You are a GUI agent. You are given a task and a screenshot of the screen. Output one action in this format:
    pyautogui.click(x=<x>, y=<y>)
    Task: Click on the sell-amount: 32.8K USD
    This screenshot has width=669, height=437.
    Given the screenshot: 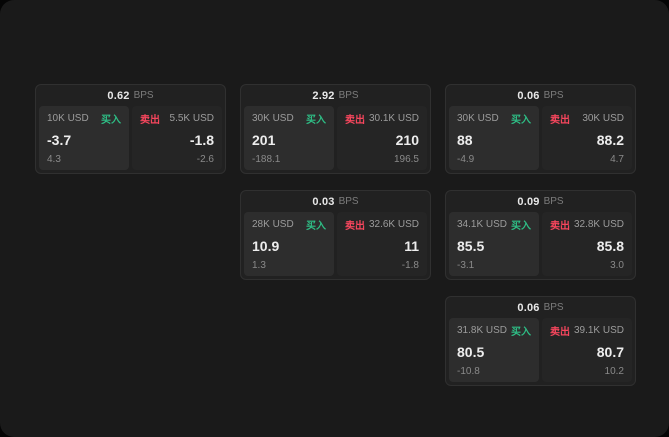 What is the action you would take?
    pyautogui.click(x=598, y=224)
    